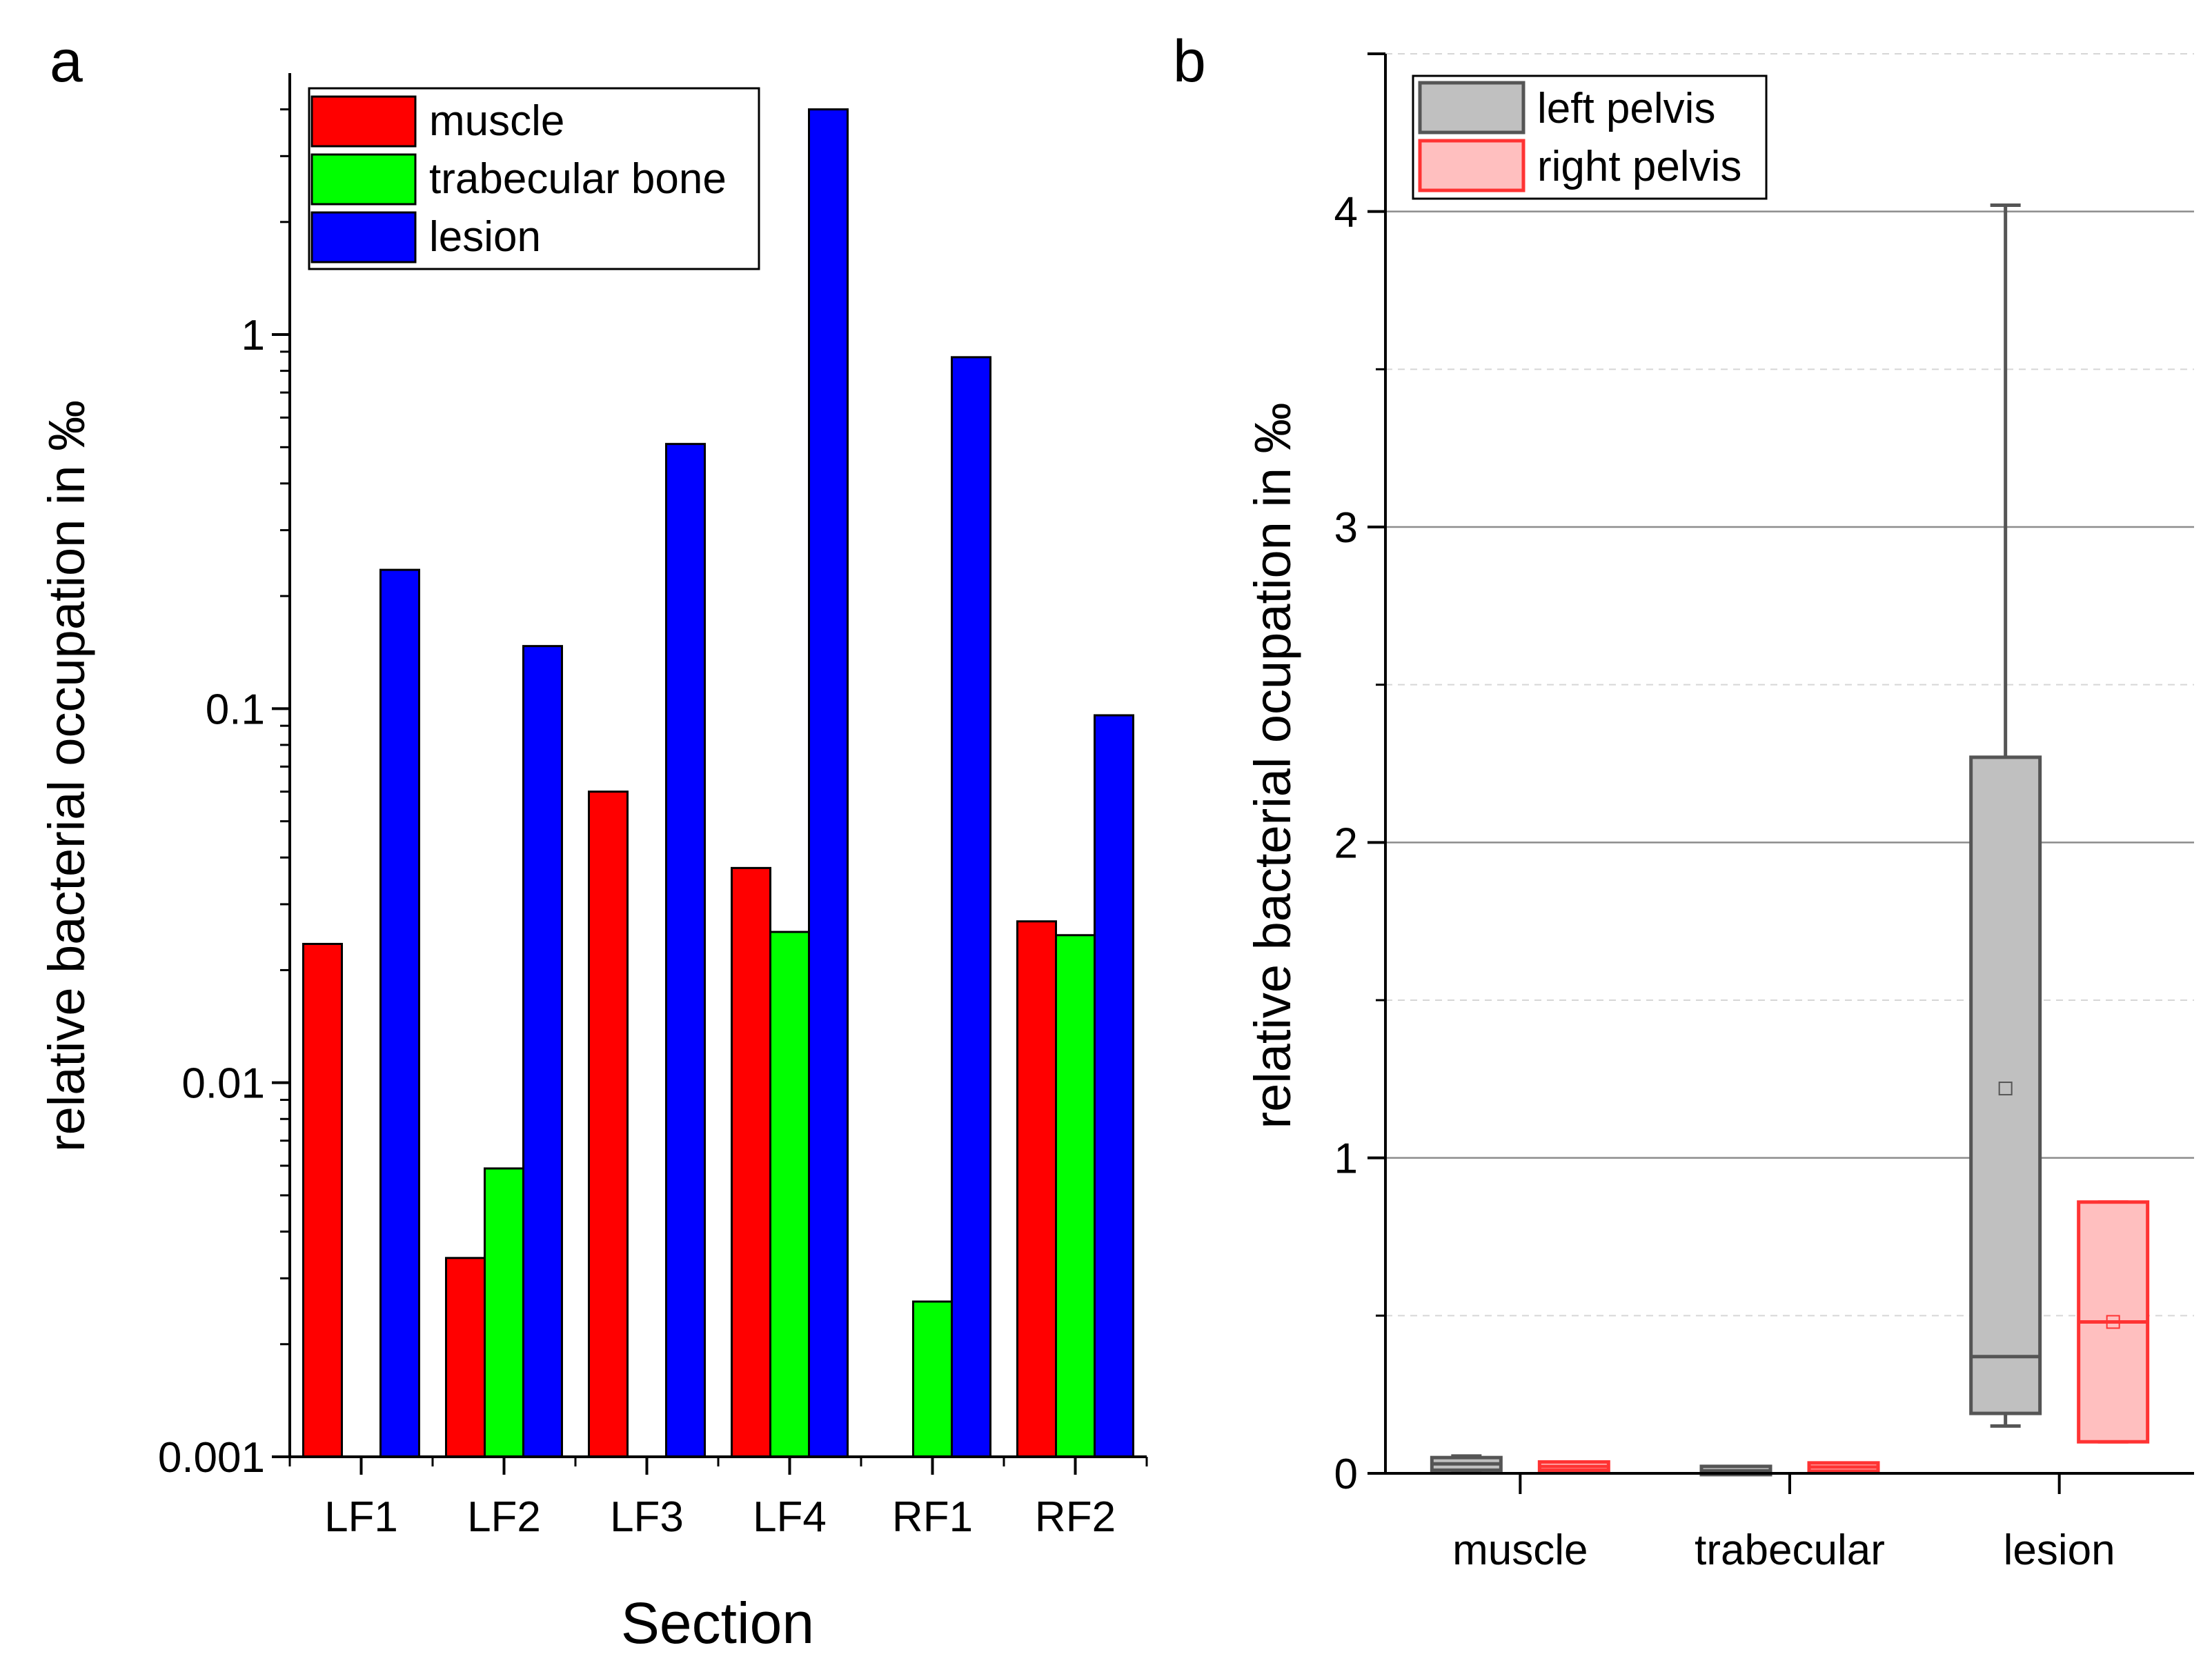  Describe the element at coordinates (223, 1084) in the screenshot. I see `panel-a-y-tick-label: 0.01` at that location.